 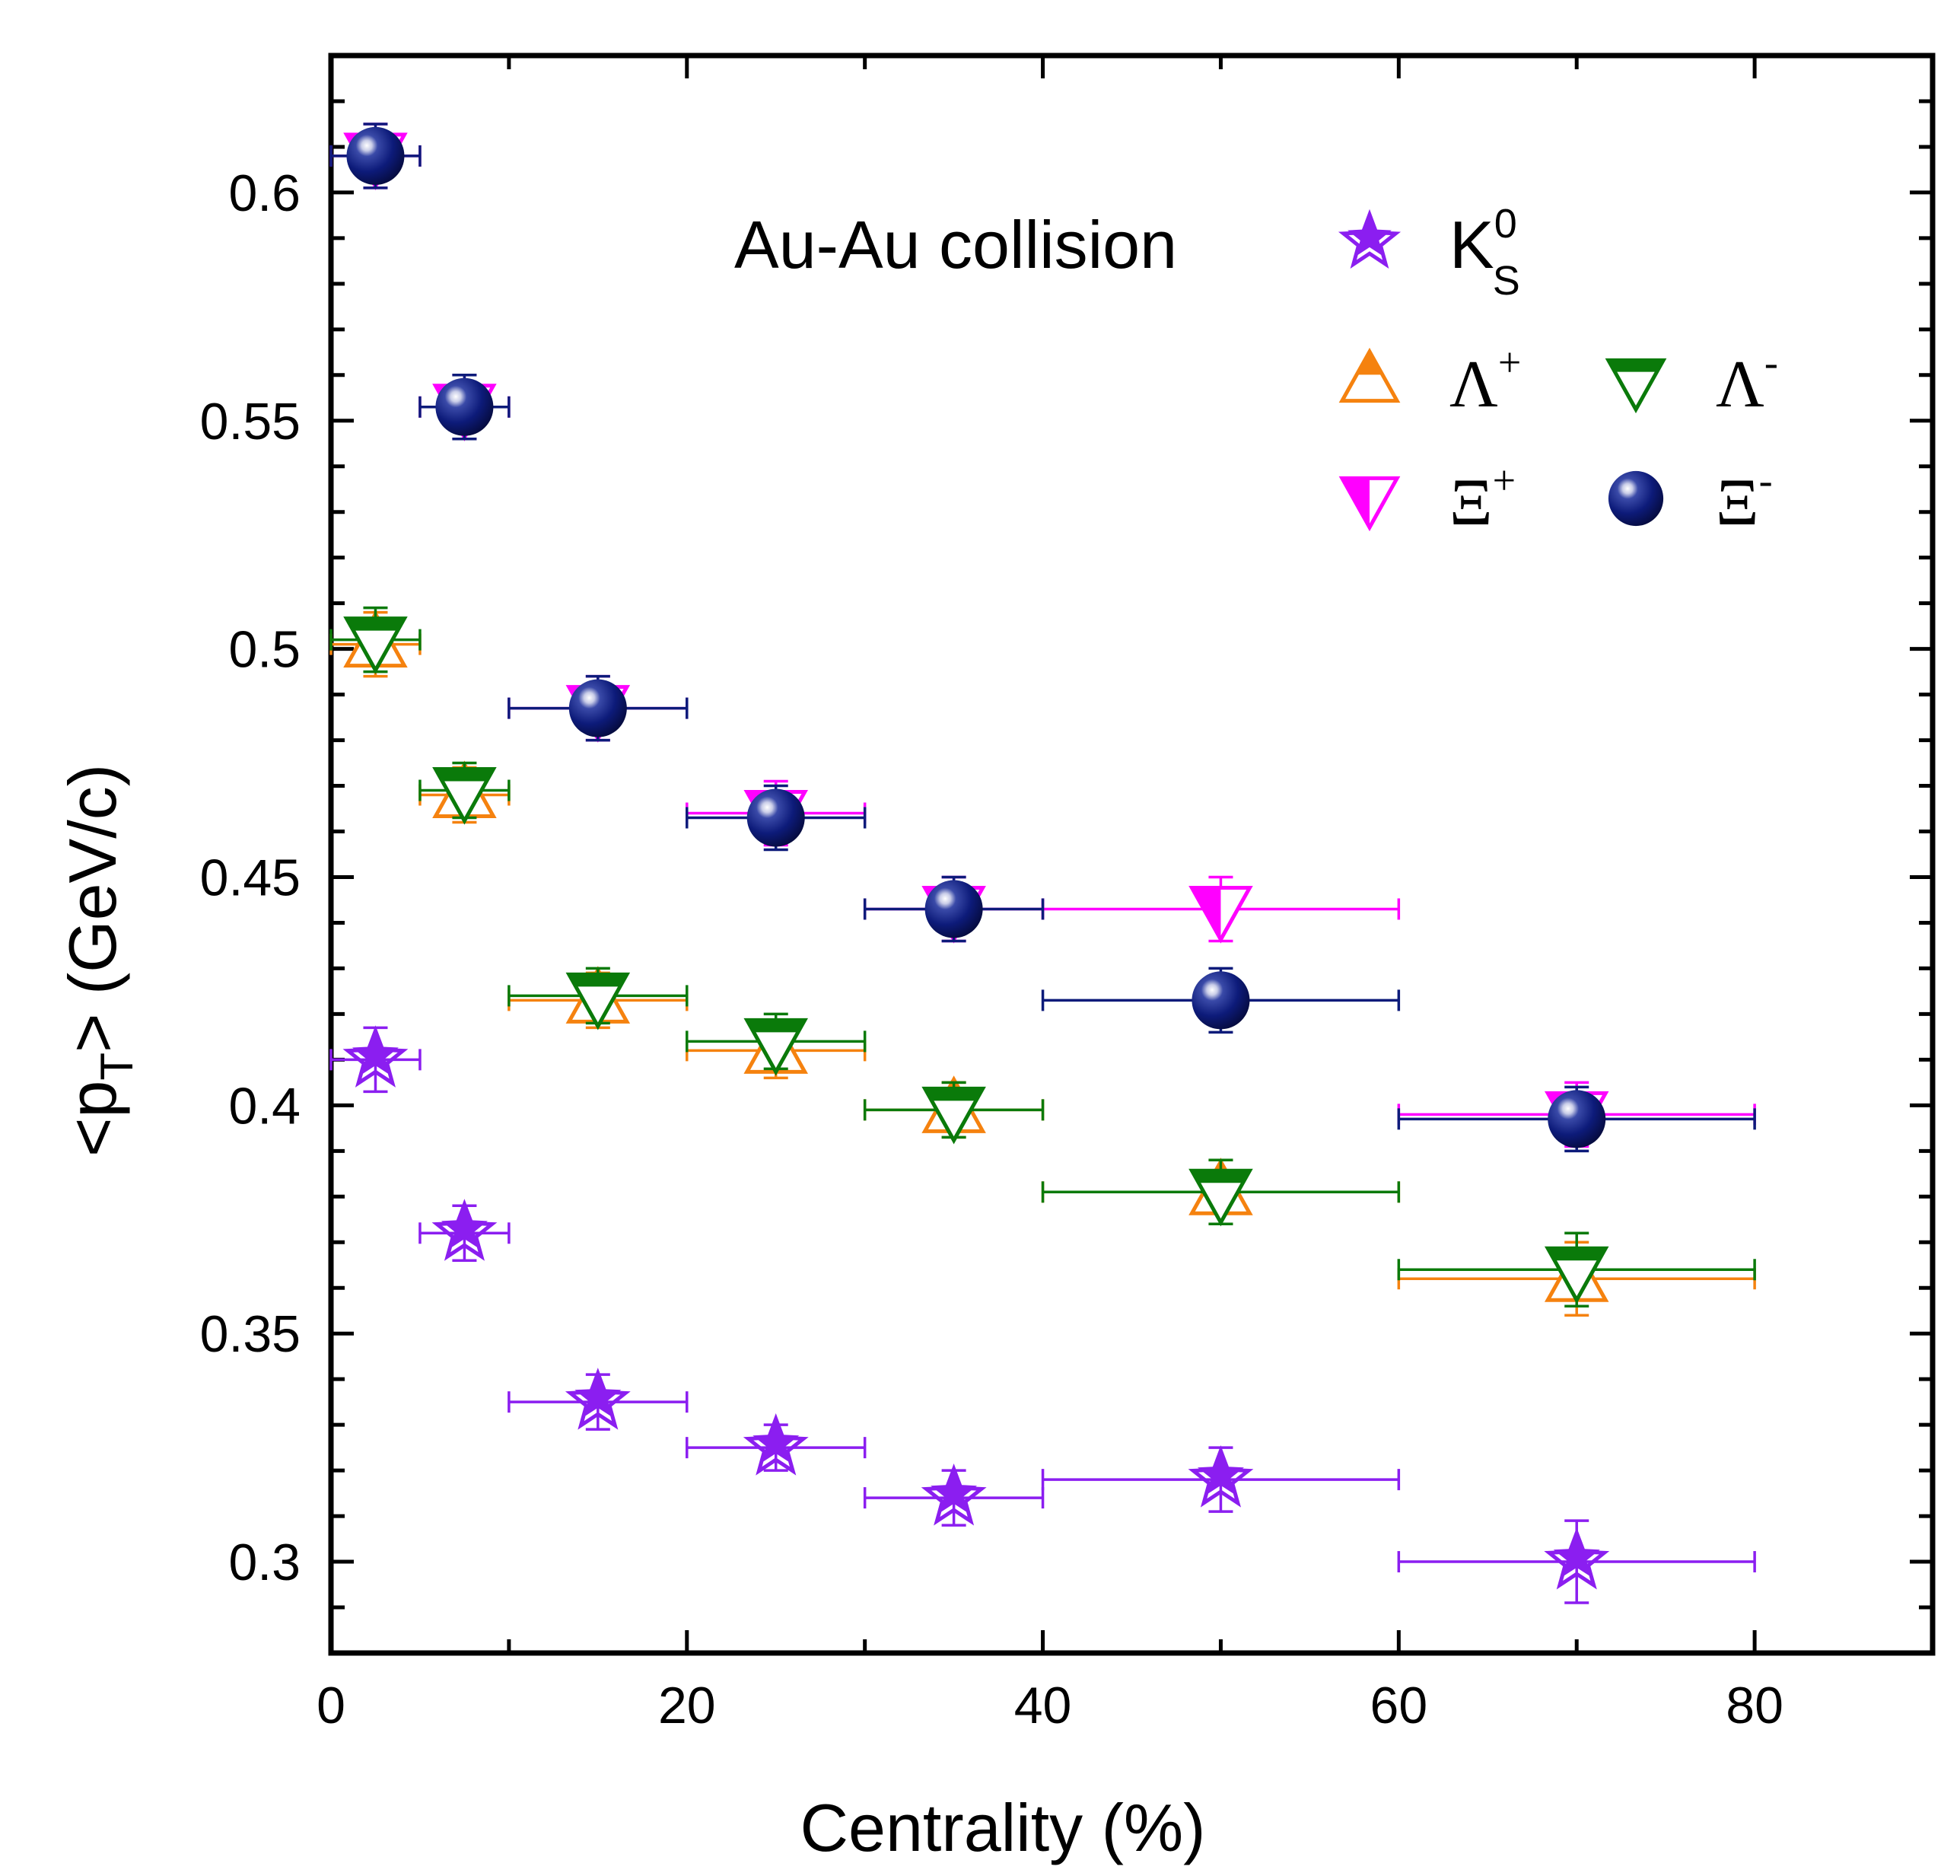 I want to click on legend-label-main: K, so click(x=1471, y=245).